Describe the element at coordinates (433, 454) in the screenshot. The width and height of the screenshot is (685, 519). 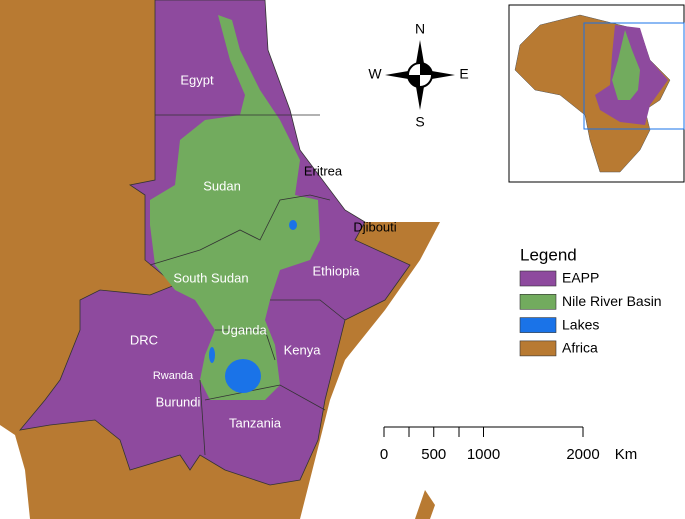
I see `scale-label: 500` at that location.